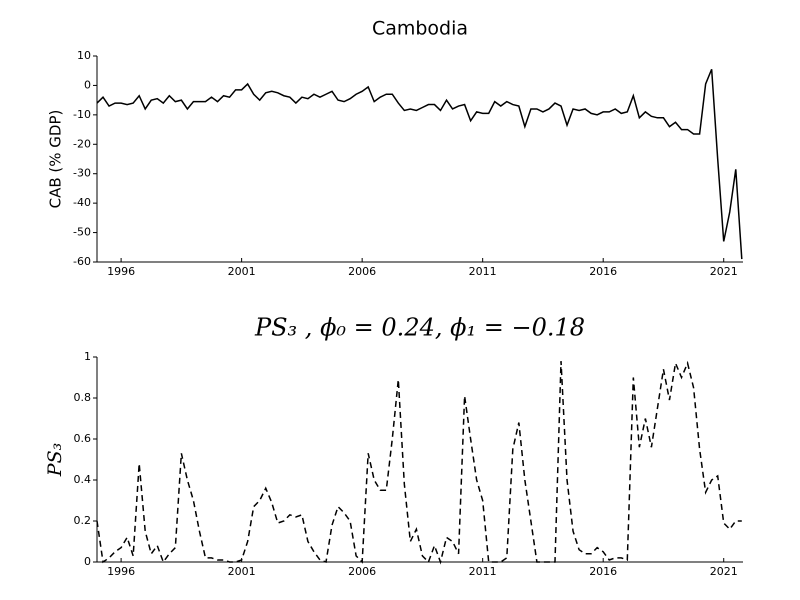 This screenshot has width=800, height=600. Describe the element at coordinates (82, 261) in the screenshot. I see `y-tick-label: -60` at that location.